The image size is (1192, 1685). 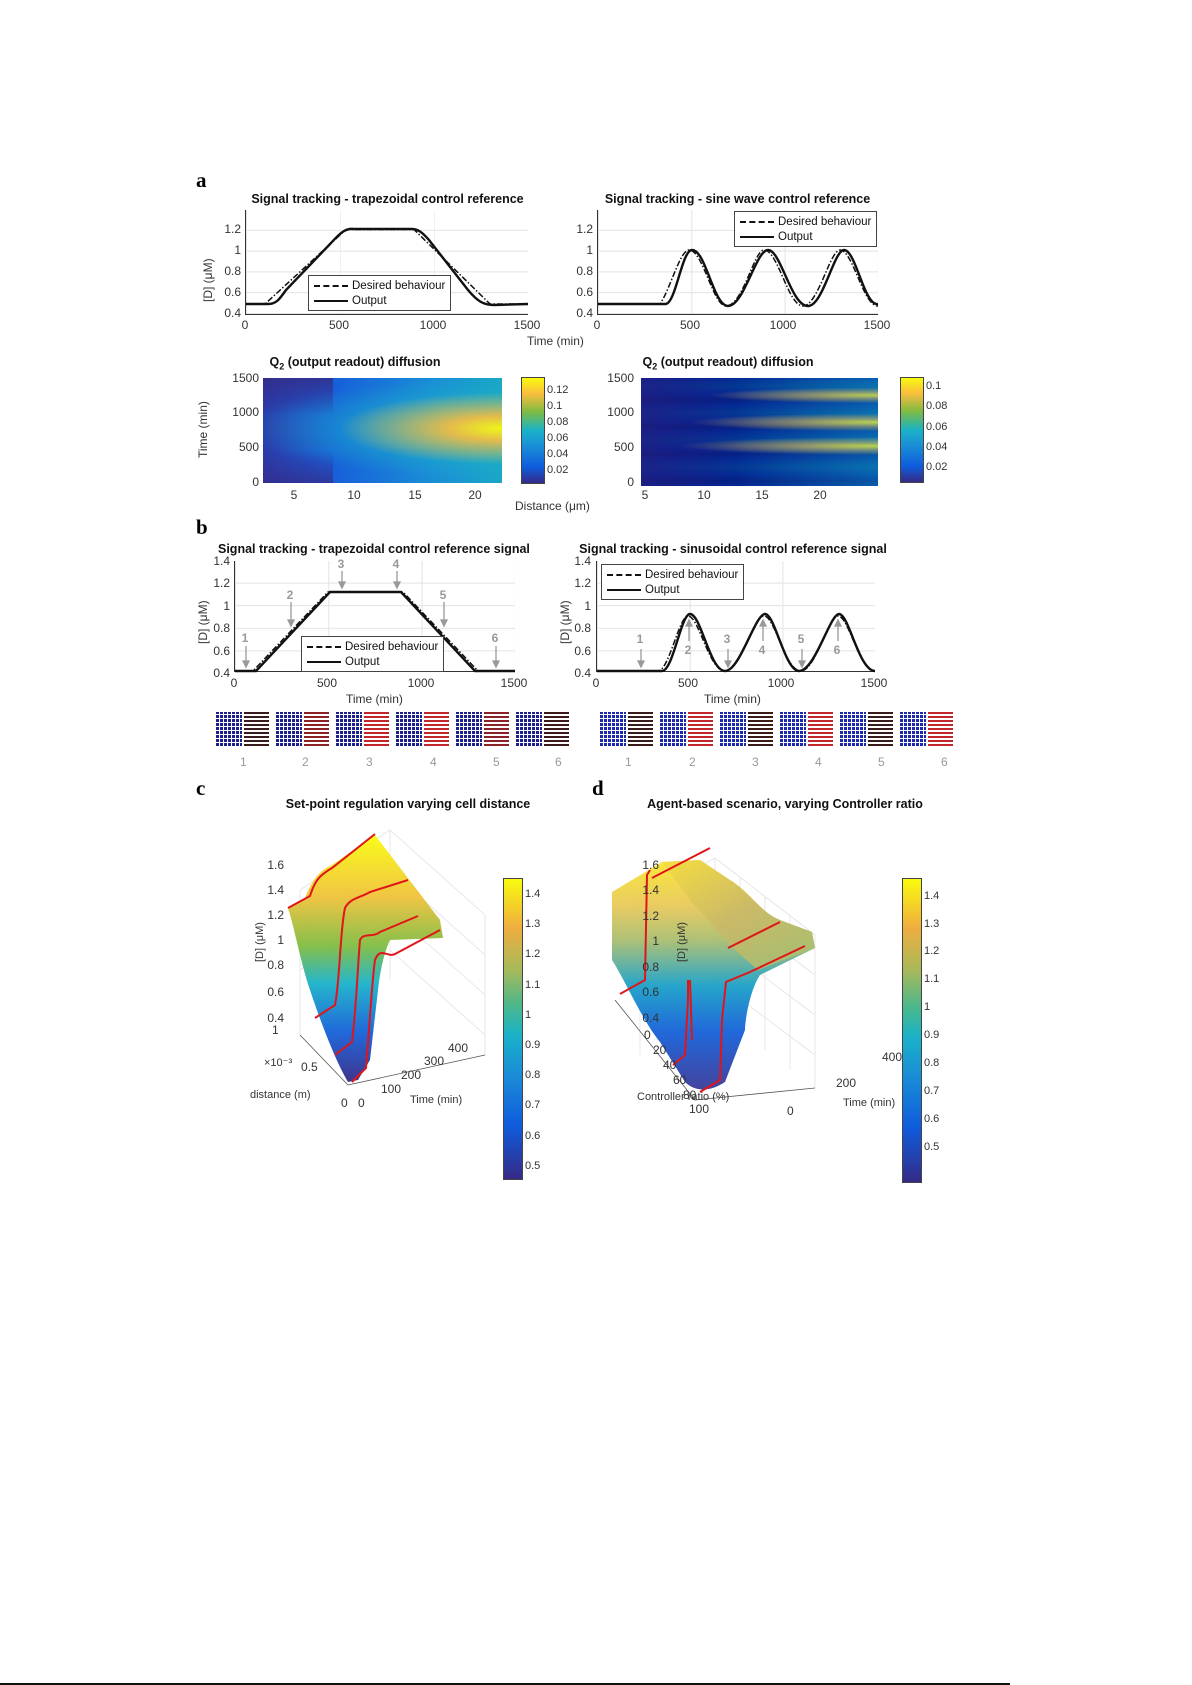 I want to click on snapshot-label: 2, so click(x=305, y=762).